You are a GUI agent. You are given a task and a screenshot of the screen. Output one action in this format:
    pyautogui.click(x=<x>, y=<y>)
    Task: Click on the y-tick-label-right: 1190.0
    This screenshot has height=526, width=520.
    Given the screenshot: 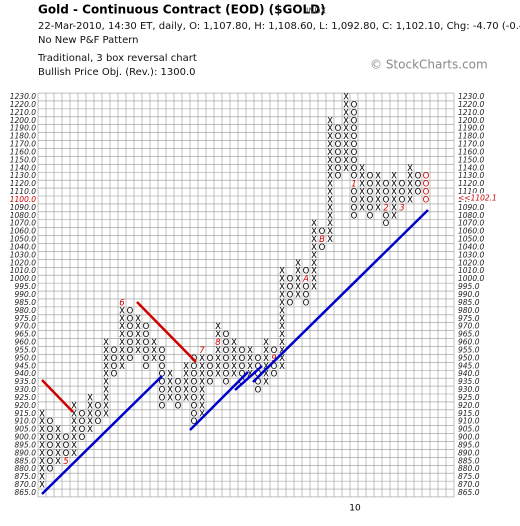 What is the action you would take?
    pyautogui.click(x=471, y=128)
    